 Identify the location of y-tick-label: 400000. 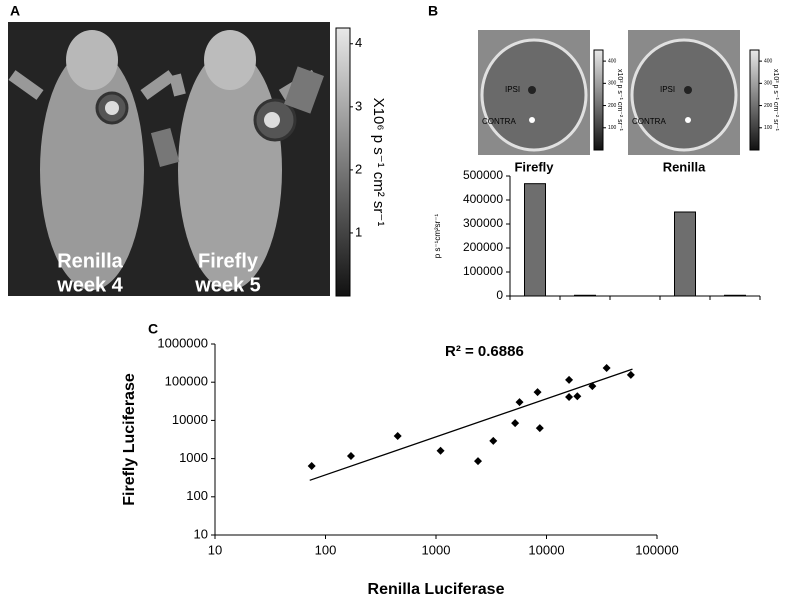
(483, 199).